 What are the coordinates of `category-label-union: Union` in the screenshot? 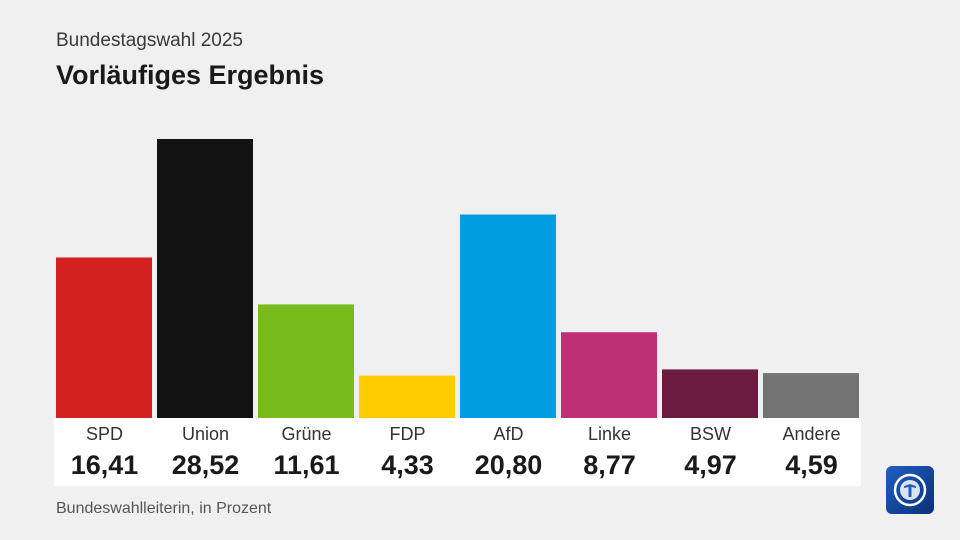 It's located at (205, 434).